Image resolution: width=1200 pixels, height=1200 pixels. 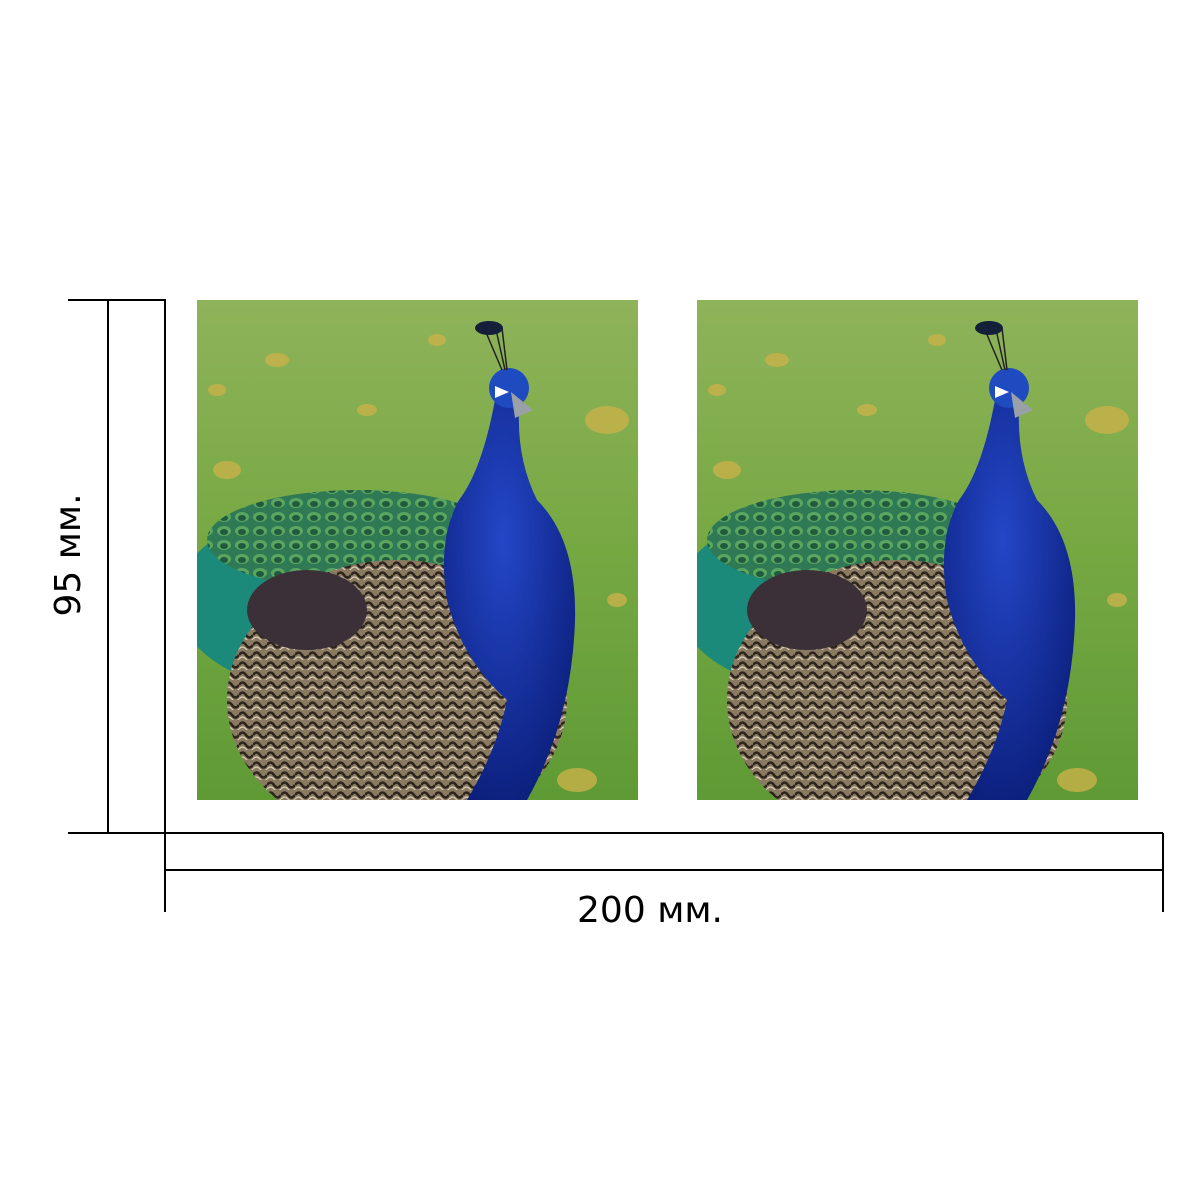 I want to click on width-dimension: 200 мм., so click(x=664, y=881).